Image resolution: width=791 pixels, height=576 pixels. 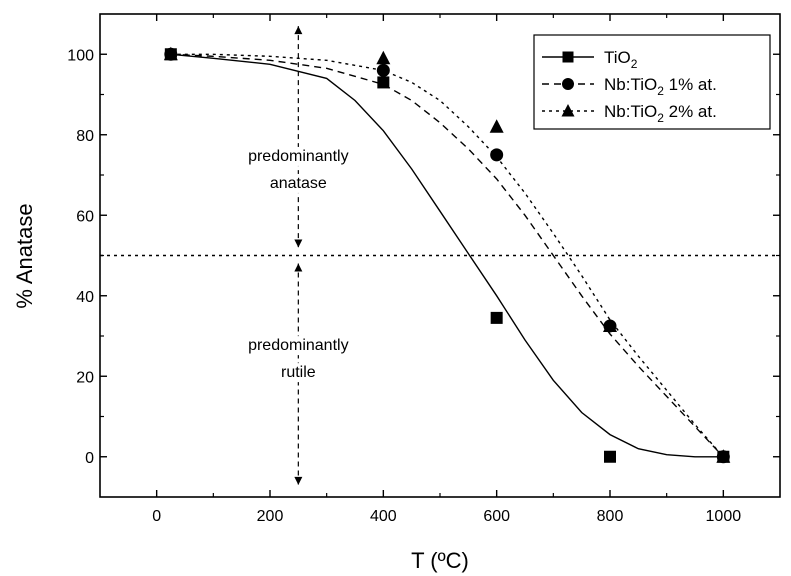 I want to click on annotations: predominantly anatase predominantly rutile, so click(x=298, y=264).